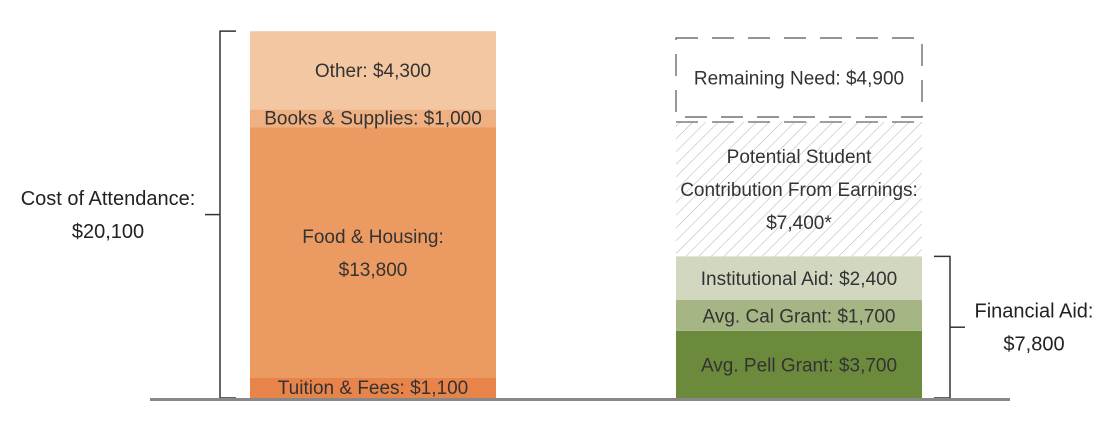 Image resolution: width=1116 pixels, height=422 pixels. What do you see at coordinates (942, 327) in the screenshot?
I see `bracket-financial-aid` at bounding box center [942, 327].